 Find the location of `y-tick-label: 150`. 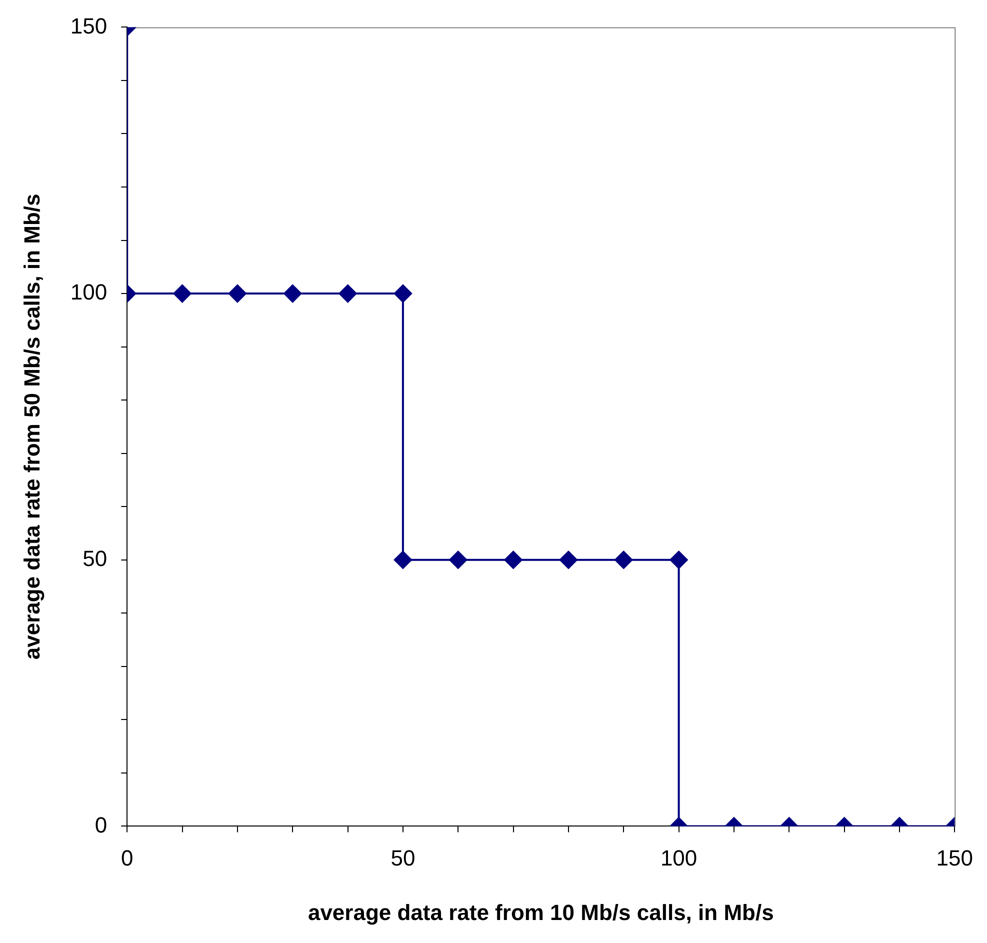

y-tick-label: 150 is located at coordinates (89, 25).